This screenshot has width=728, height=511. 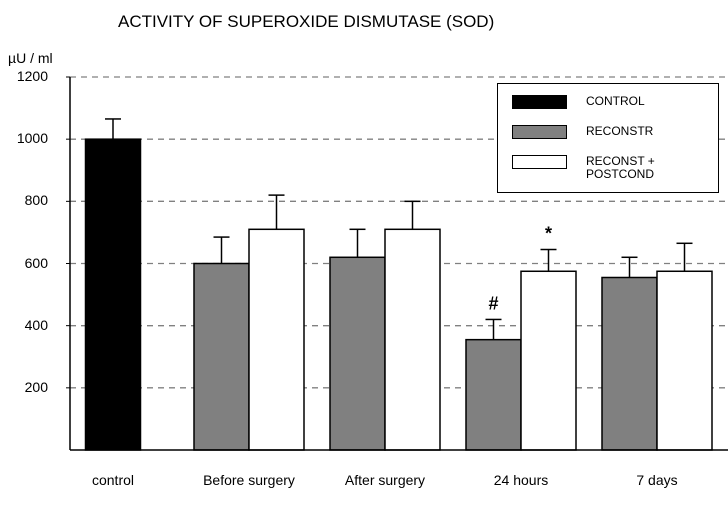 What do you see at coordinates (249, 480) in the screenshot?
I see `x-tick-label: Before surgery` at bounding box center [249, 480].